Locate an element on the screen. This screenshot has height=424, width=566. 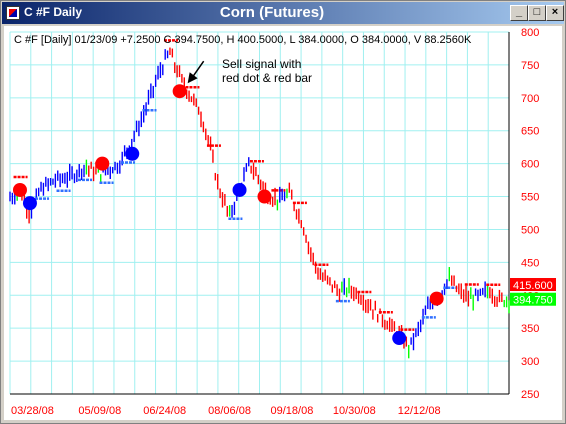
x-tick-label: 08/06/08 is located at coordinates (229, 411).